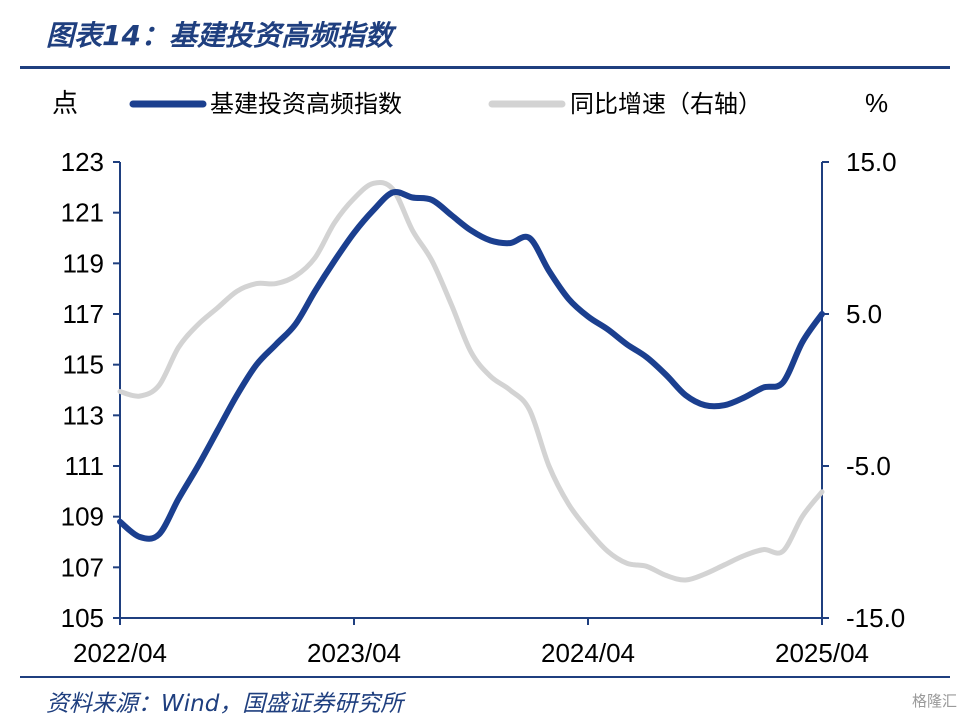 Image resolution: width=965 pixels, height=719 pixels. Describe the element at coordinates (666, 104) in the screenshot. I see `legend-label-yoy: 同比增速（右轴）` at that location.